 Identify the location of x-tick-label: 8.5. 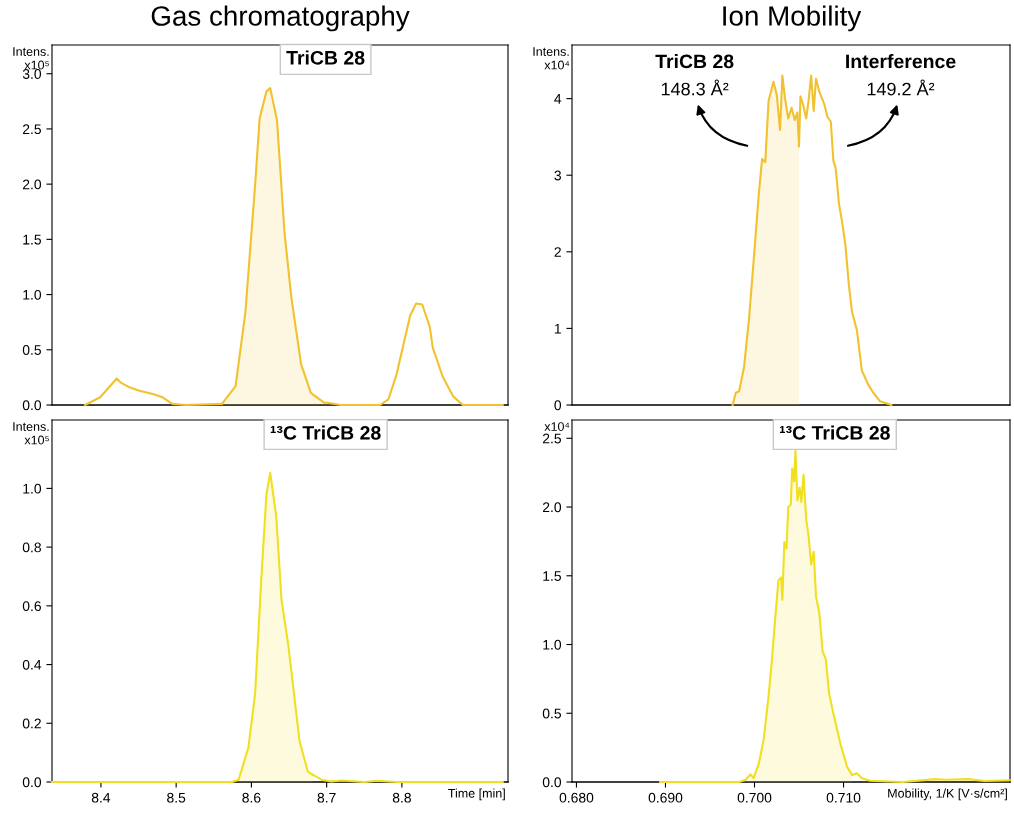
(176, 797).